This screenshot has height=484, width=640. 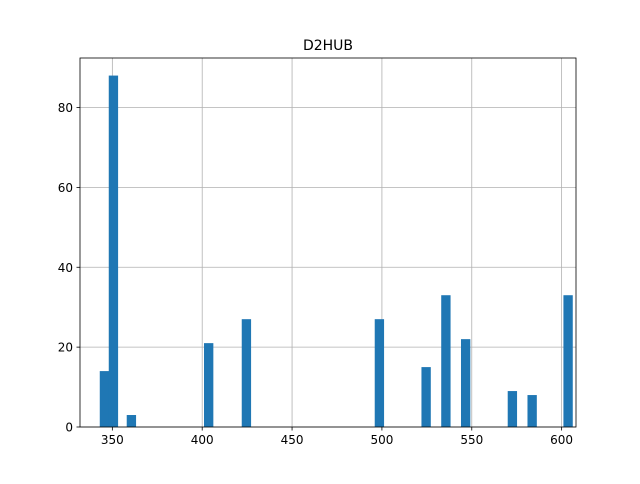 I want to click on x-tick-label: 550, so click(x=471, y=440).